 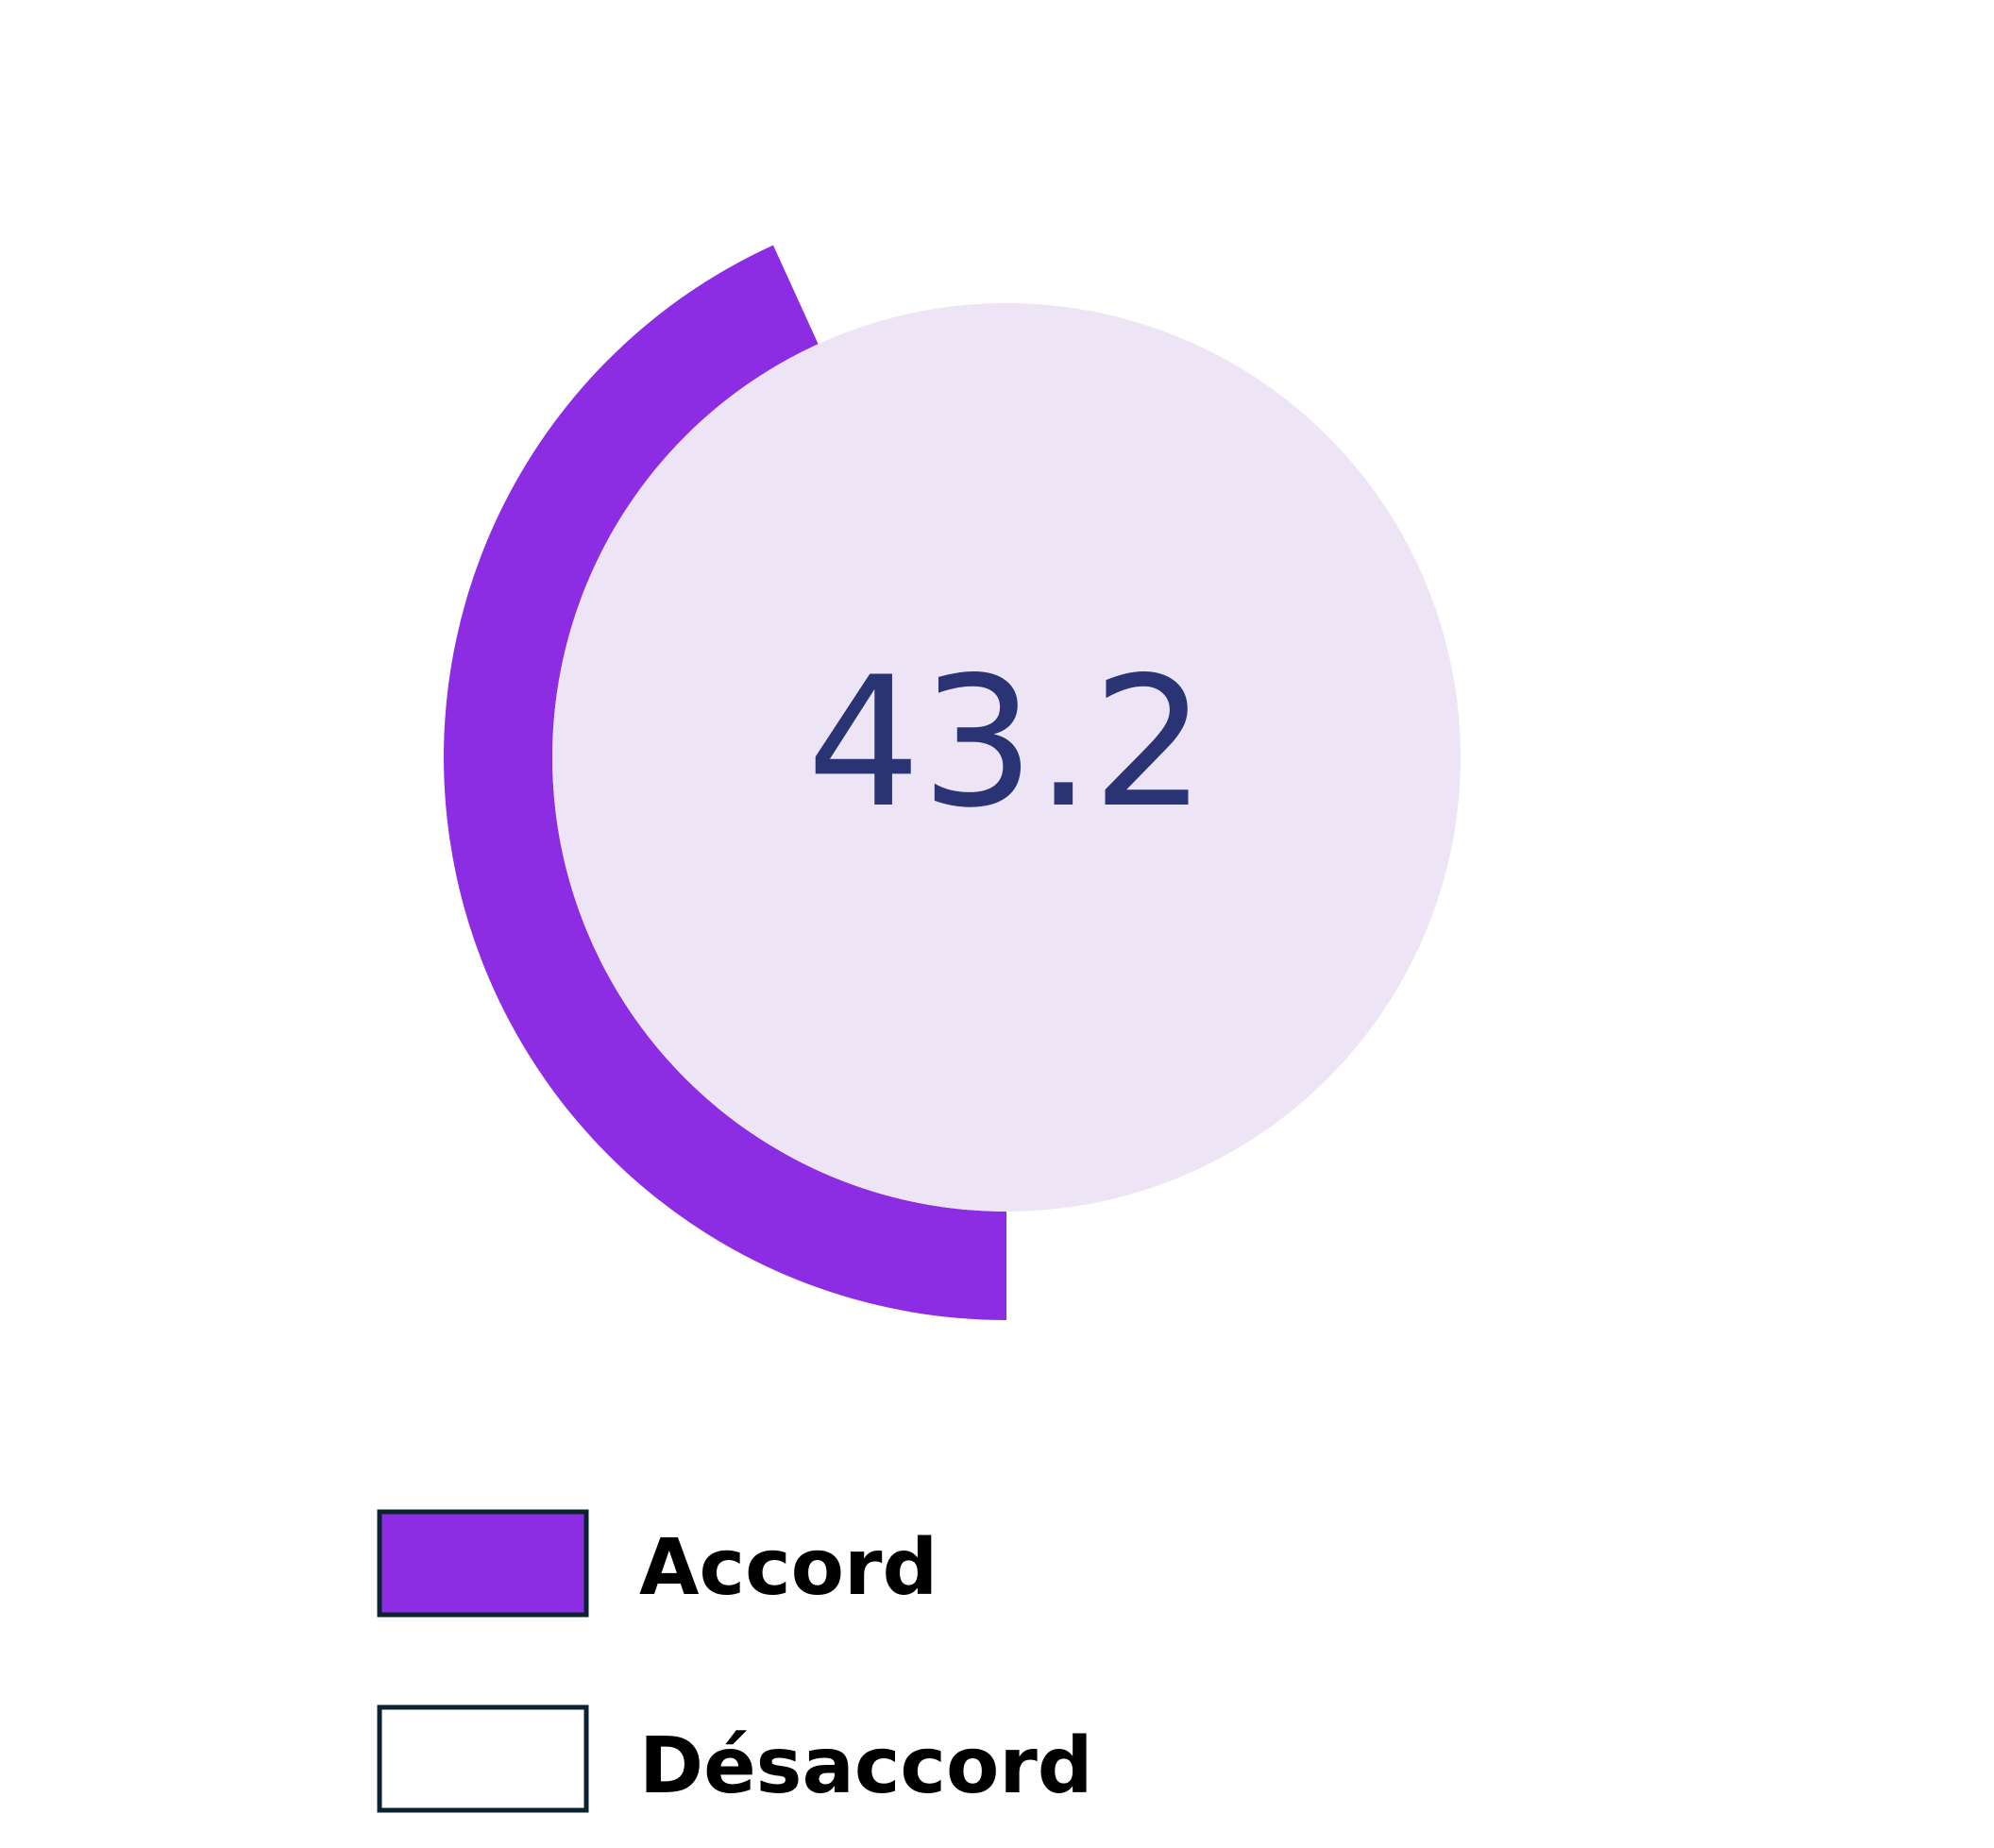 What do you see at coordinates (735, 1661) in the screenshot?
I see `legend: Accord Désaccord` at bounding box center [735, 1661].